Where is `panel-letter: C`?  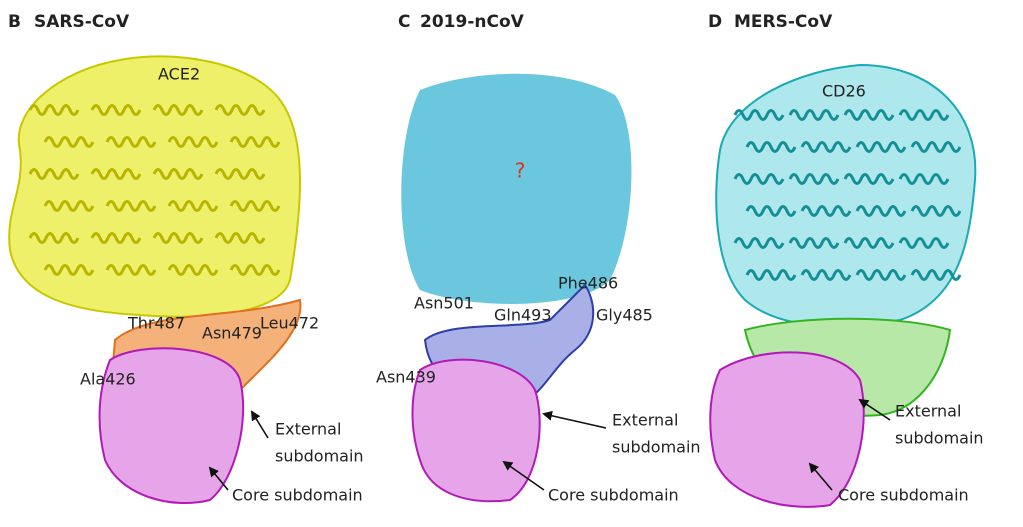
panel-letter: C is located at coordinates (404, 22).